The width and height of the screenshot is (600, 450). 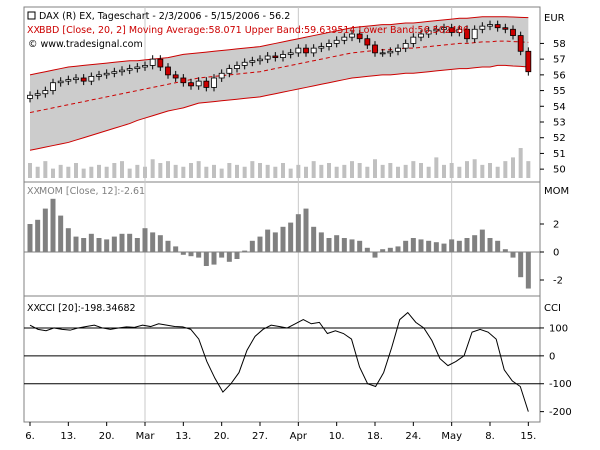 I want to click on price-unit-label: EUR, so click(x=554, y=18).